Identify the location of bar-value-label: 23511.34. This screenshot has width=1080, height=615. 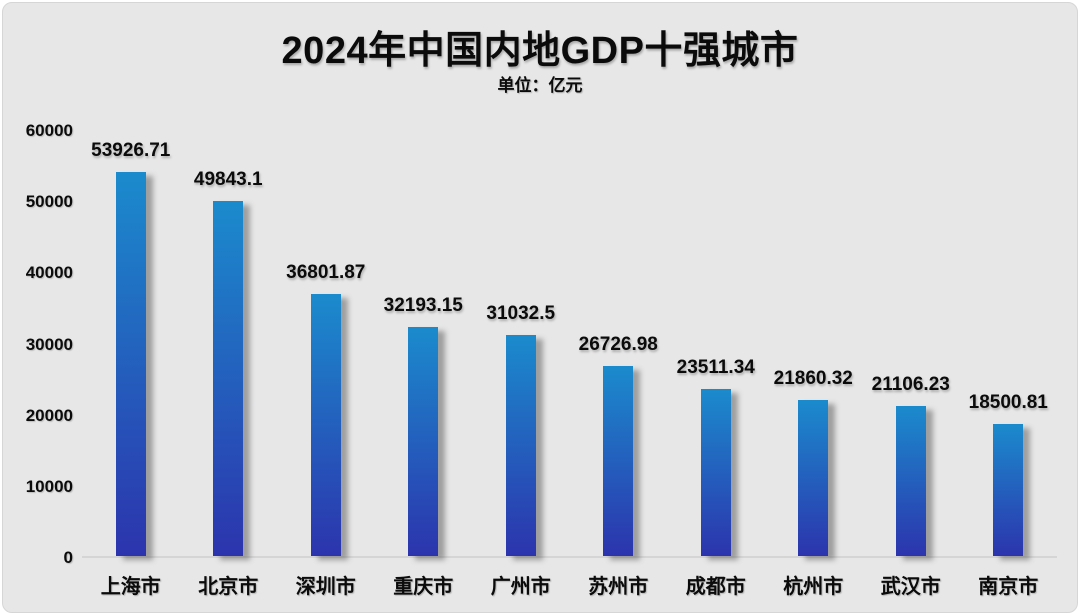
(715, 367).